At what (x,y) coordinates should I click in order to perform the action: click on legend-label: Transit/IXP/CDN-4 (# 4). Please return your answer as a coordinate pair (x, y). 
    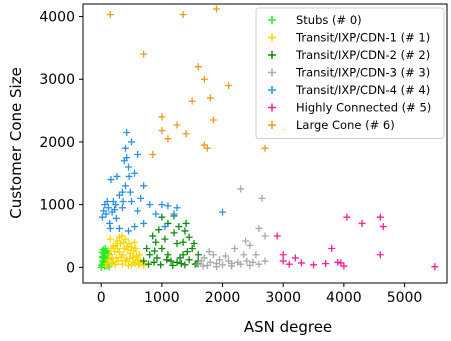
    Looking at the image, I should click on (362, 90).